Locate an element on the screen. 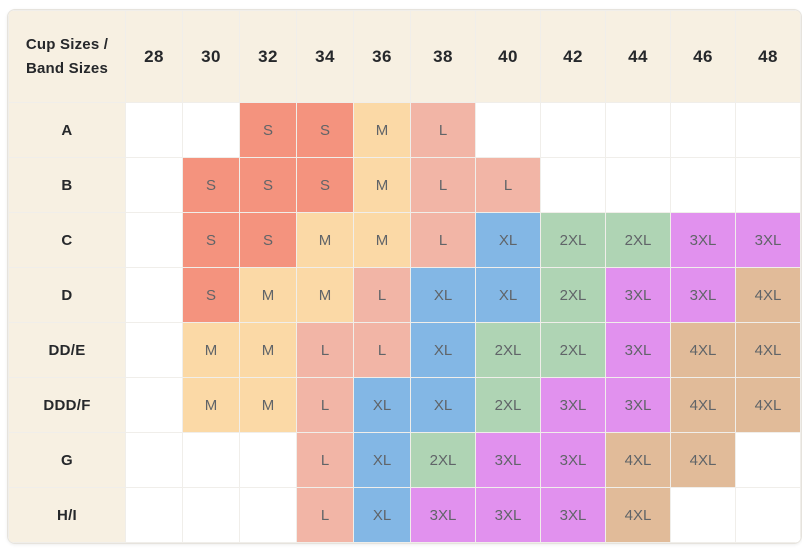 This screenshot has height=556, width=802. band-size-header: 40 is located at coordinates (508, 56).